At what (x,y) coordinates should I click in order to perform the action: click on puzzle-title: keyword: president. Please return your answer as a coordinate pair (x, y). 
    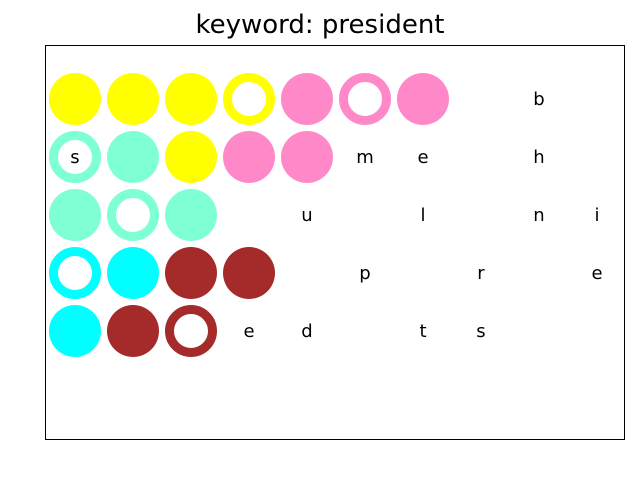
    Looking at the image, I should click on (320, 25).